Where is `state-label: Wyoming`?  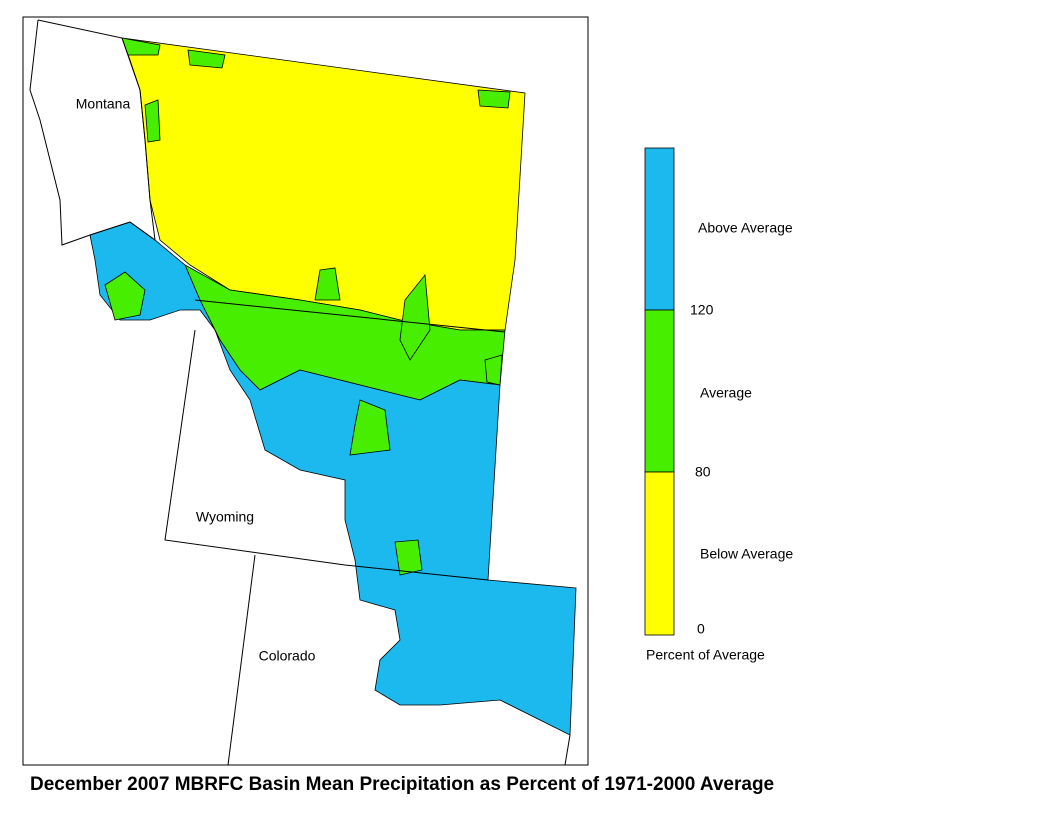
state-label: Wyoming is located at coordinates (225, 517).